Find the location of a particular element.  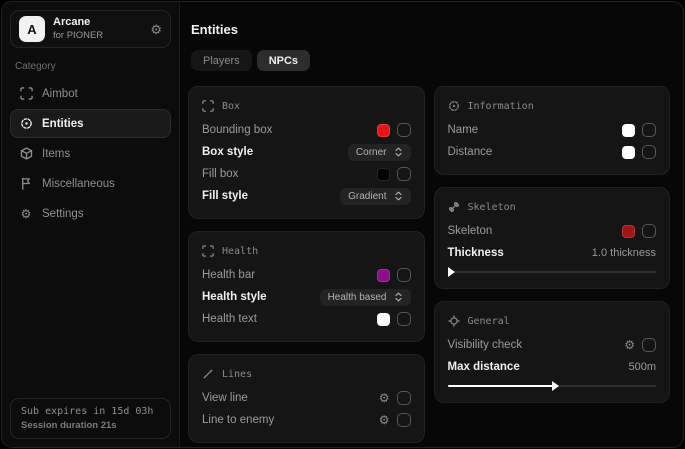

setting-row-name: Name is located at coordinates (552, 130).